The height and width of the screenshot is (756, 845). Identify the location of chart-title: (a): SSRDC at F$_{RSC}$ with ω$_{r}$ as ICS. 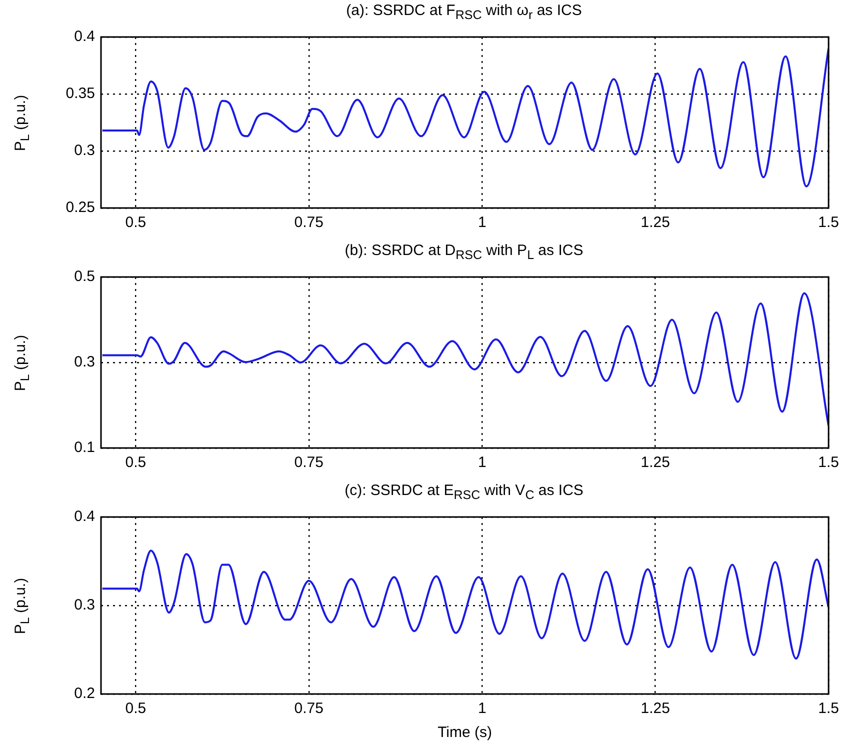
(464, 11).